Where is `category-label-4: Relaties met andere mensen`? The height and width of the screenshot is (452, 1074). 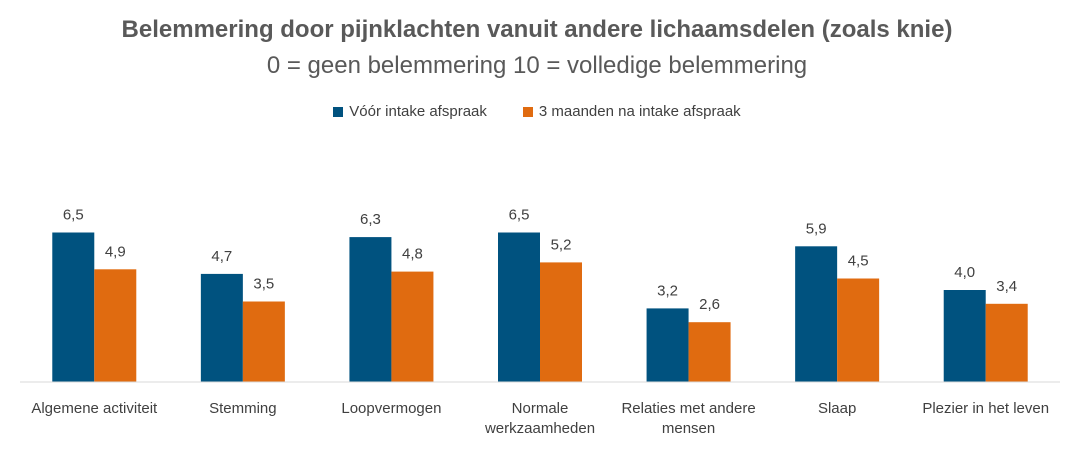
category-label-4: Relaties met andere mensen is located at coordinates (688, 418).